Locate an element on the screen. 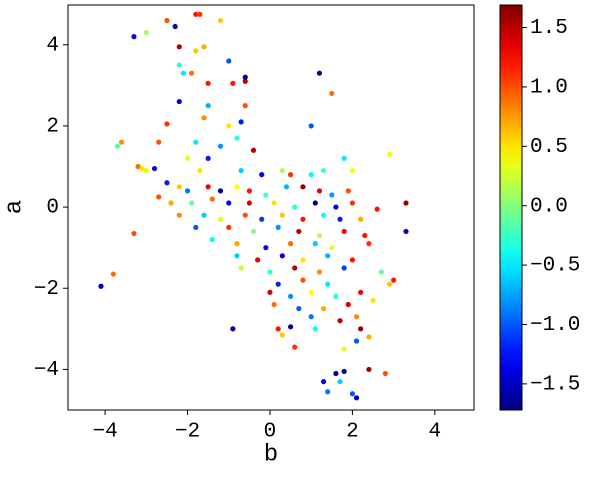 The height and width of the screenshot is (494, 598). x-tick-label: −4 is located at coordinates (104, 432).